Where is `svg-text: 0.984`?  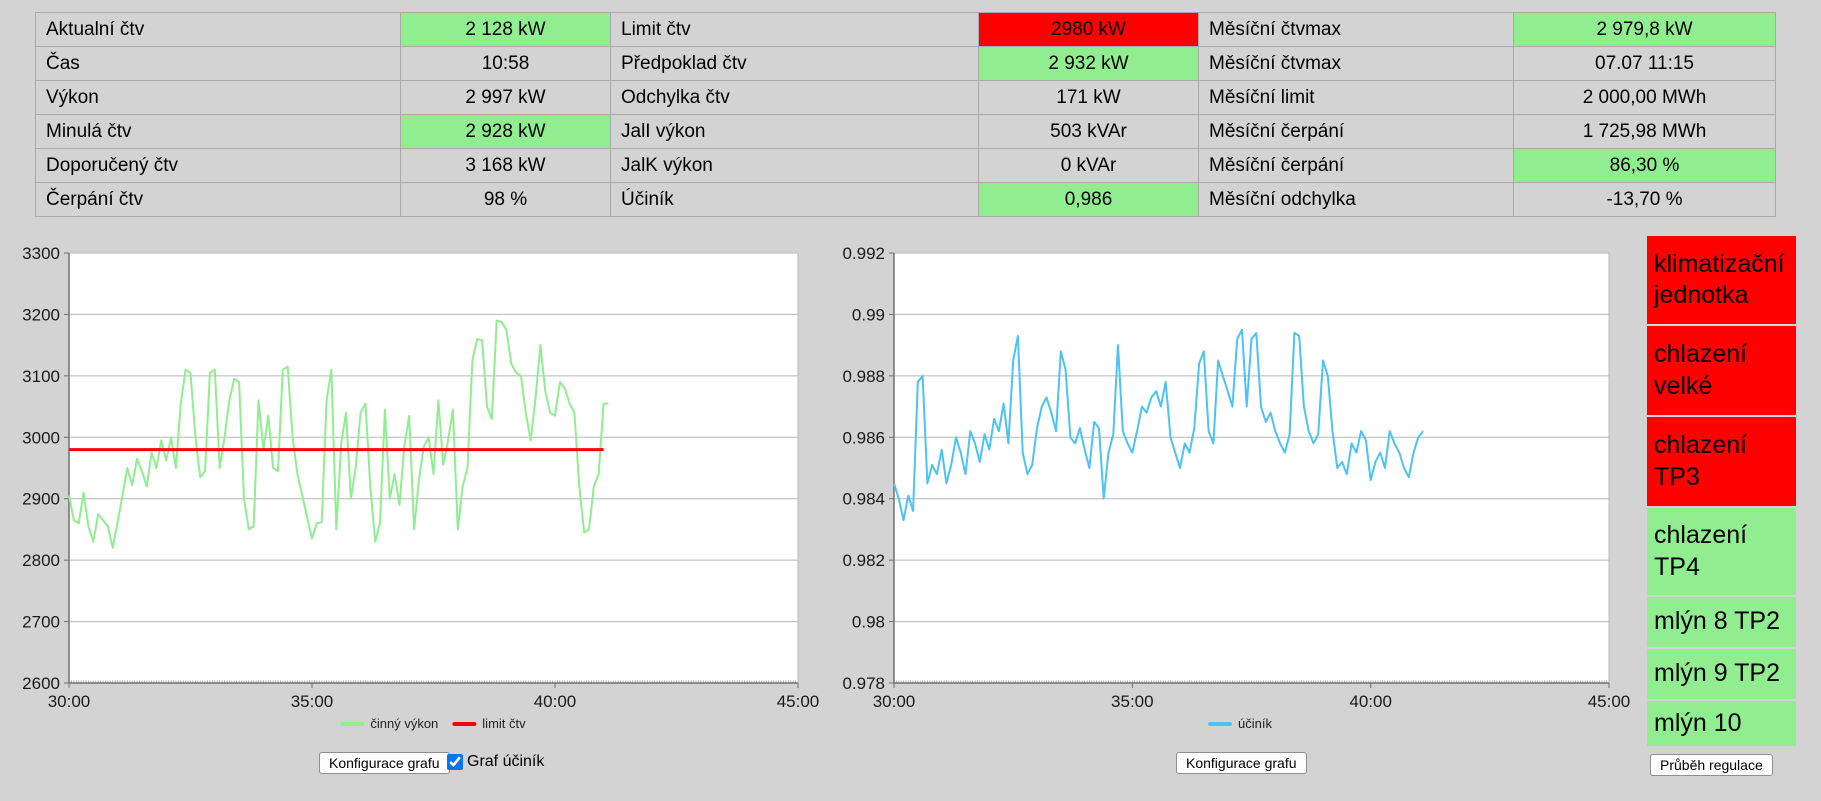 svg-text: 0.984 is located at coordinates (863, 499).